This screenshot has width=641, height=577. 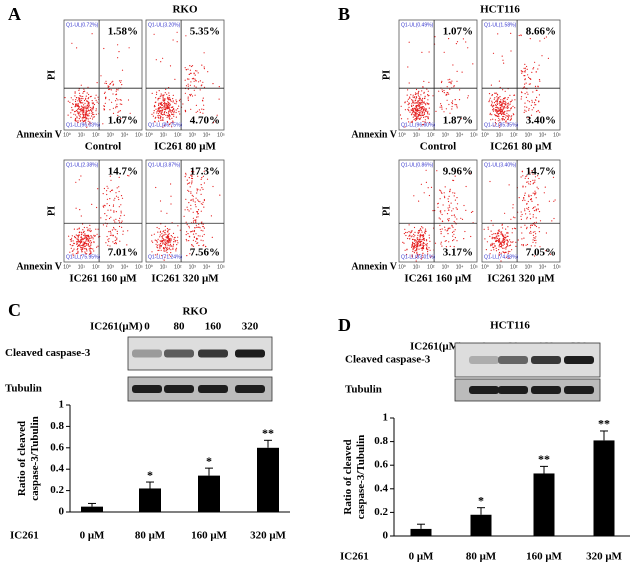 I want to click on flow-tick: 10⁴, so click(x=207, y=267).